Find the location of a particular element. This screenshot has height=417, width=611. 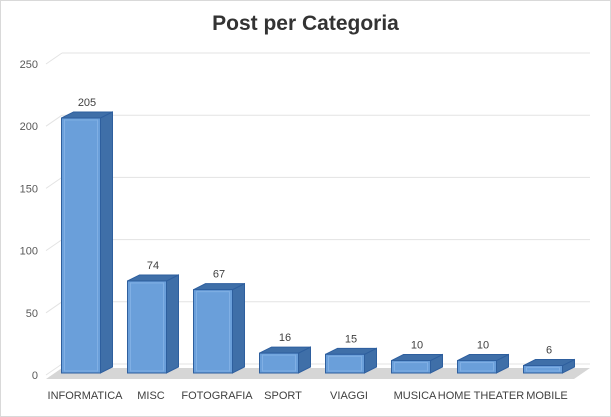

x-tick-label: MUSICA is located at coordinates (415, 396).